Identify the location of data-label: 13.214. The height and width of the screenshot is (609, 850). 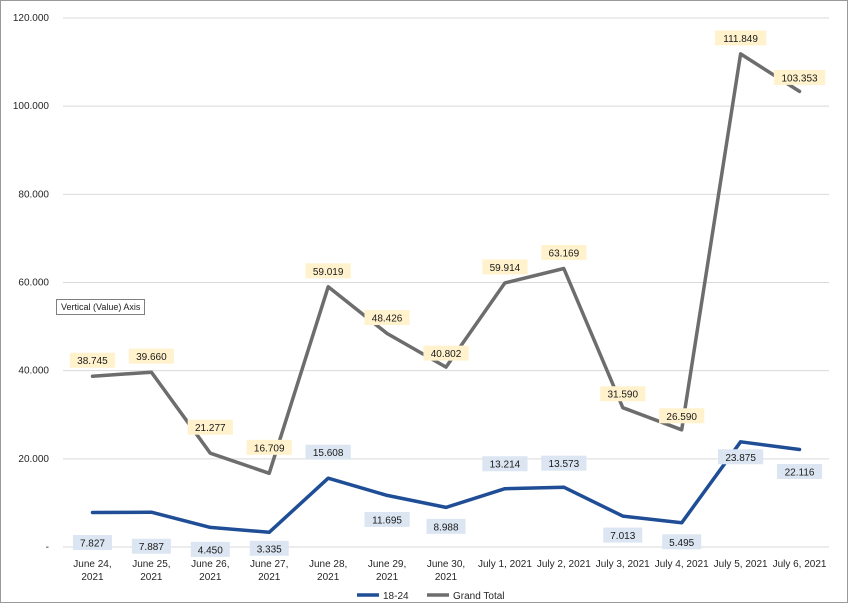
(505, 465).